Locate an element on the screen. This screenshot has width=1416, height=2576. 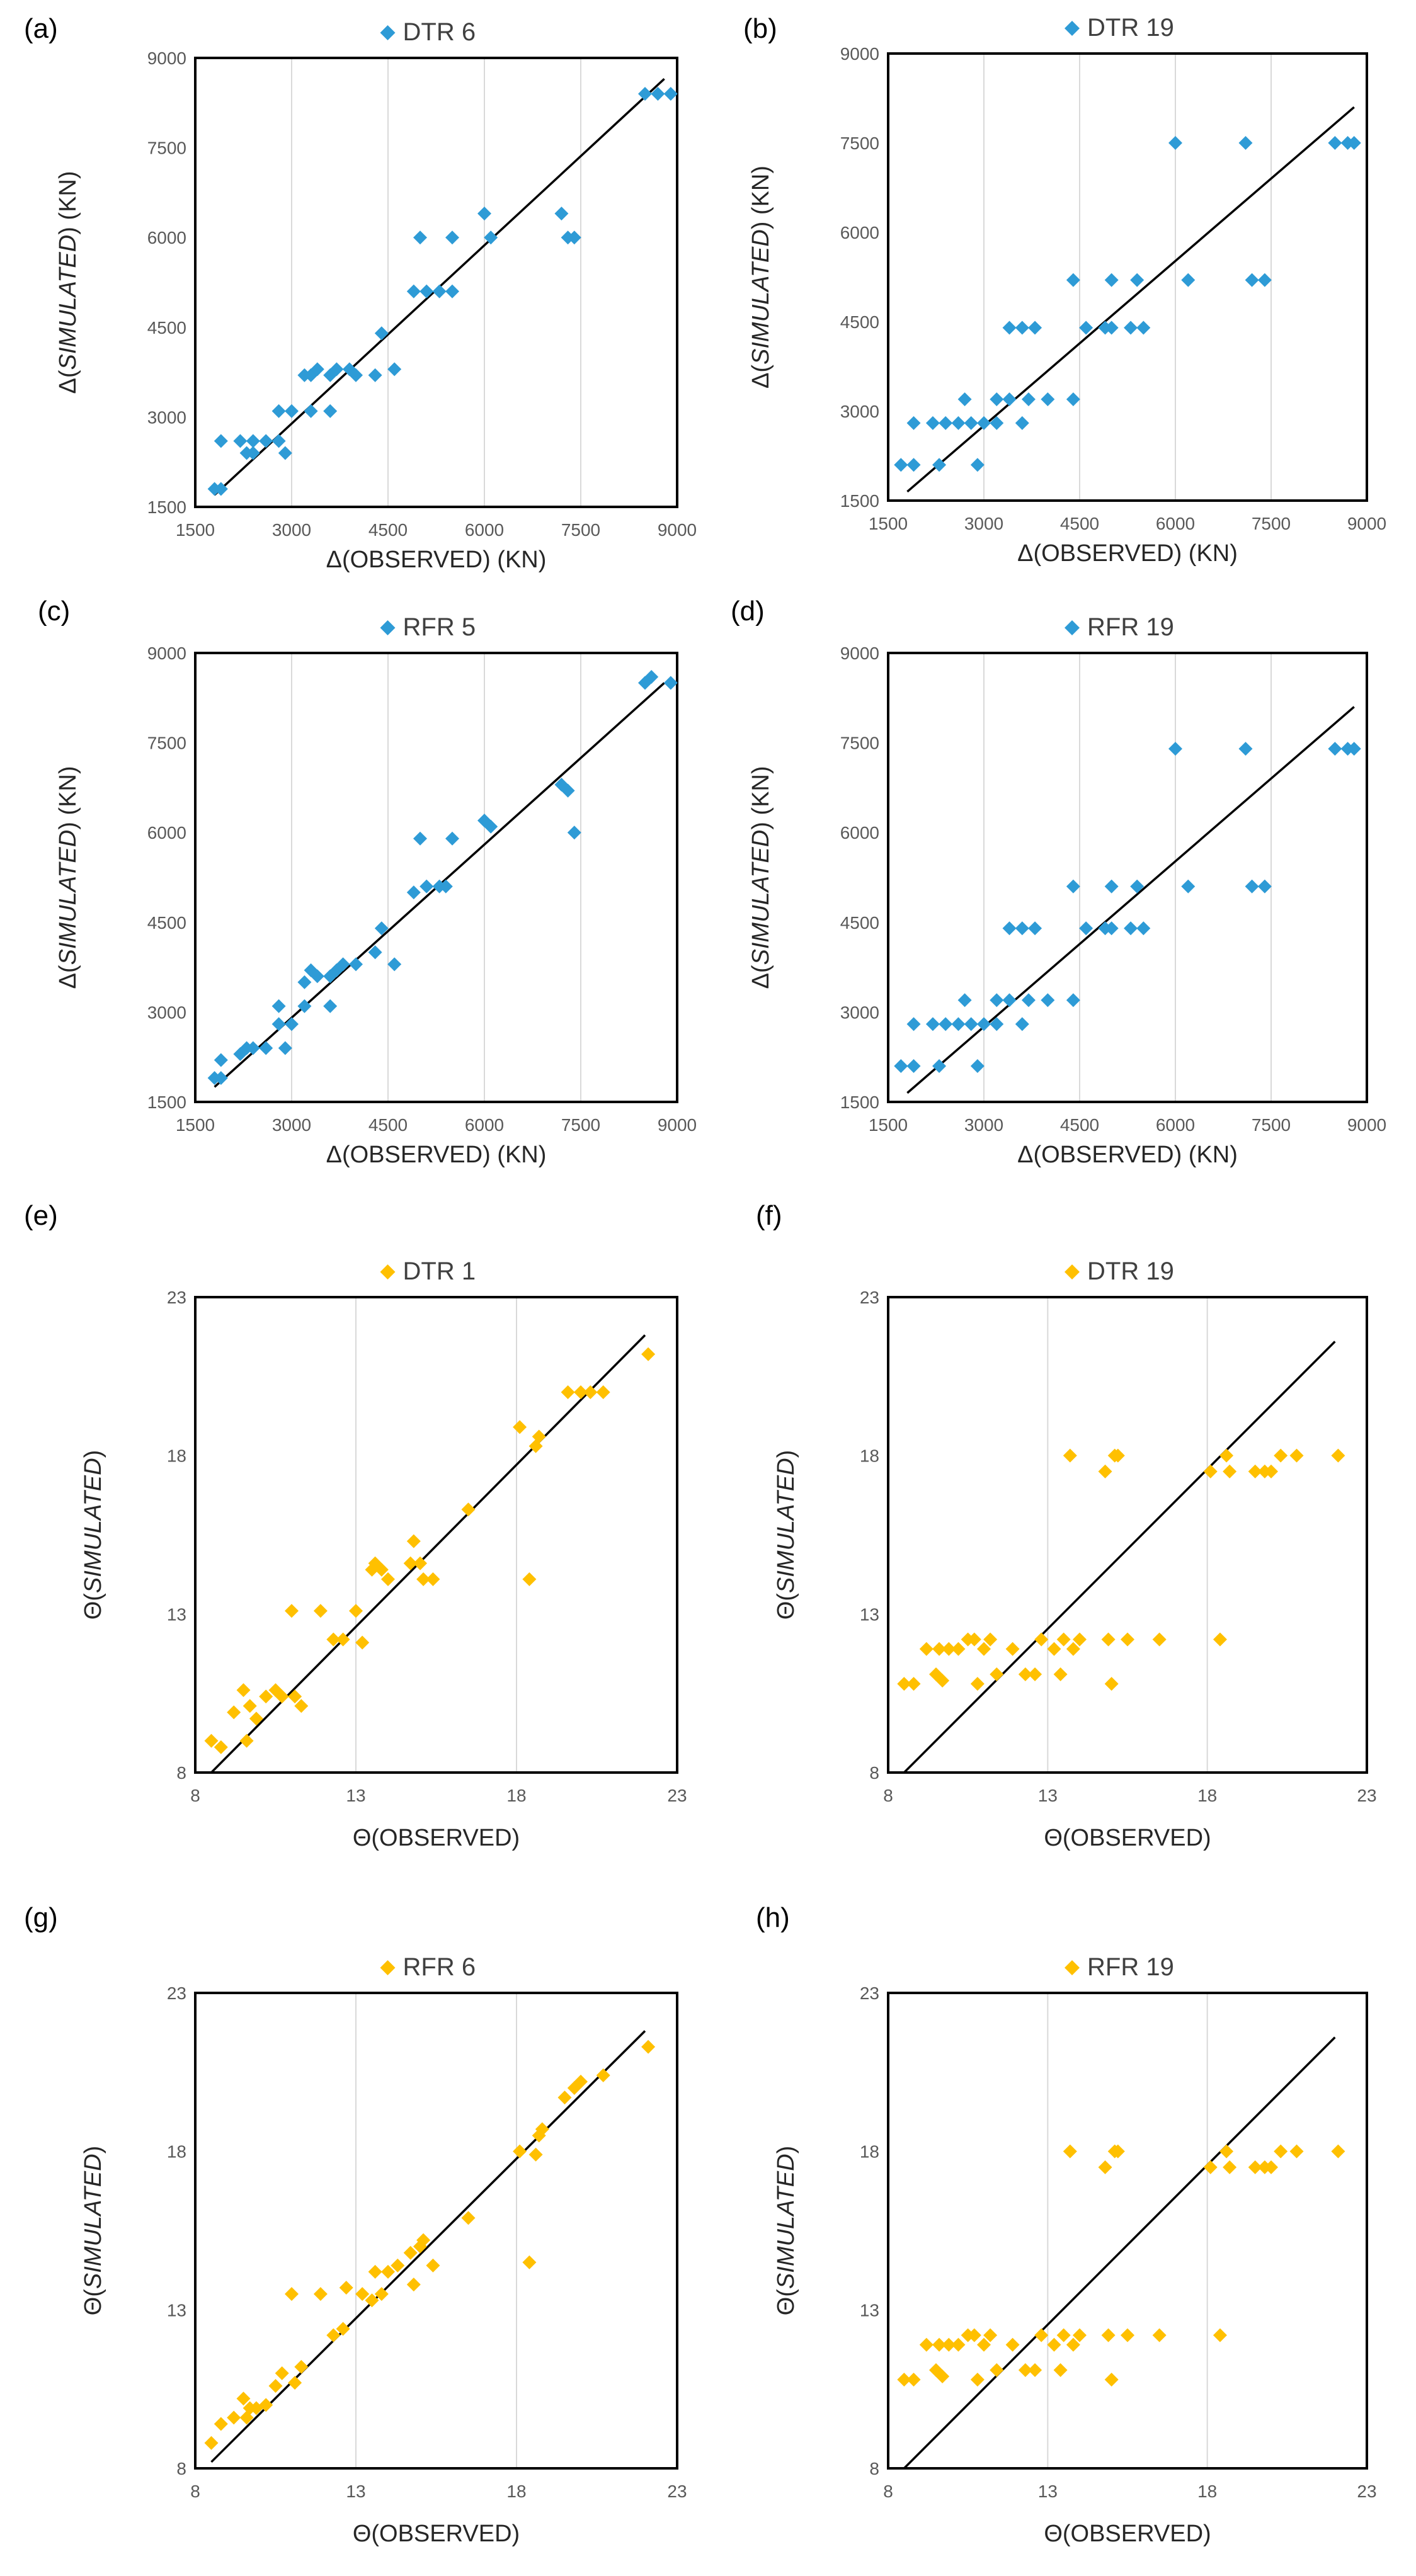
panel-label: (d) is located at coordinates (748, 611).